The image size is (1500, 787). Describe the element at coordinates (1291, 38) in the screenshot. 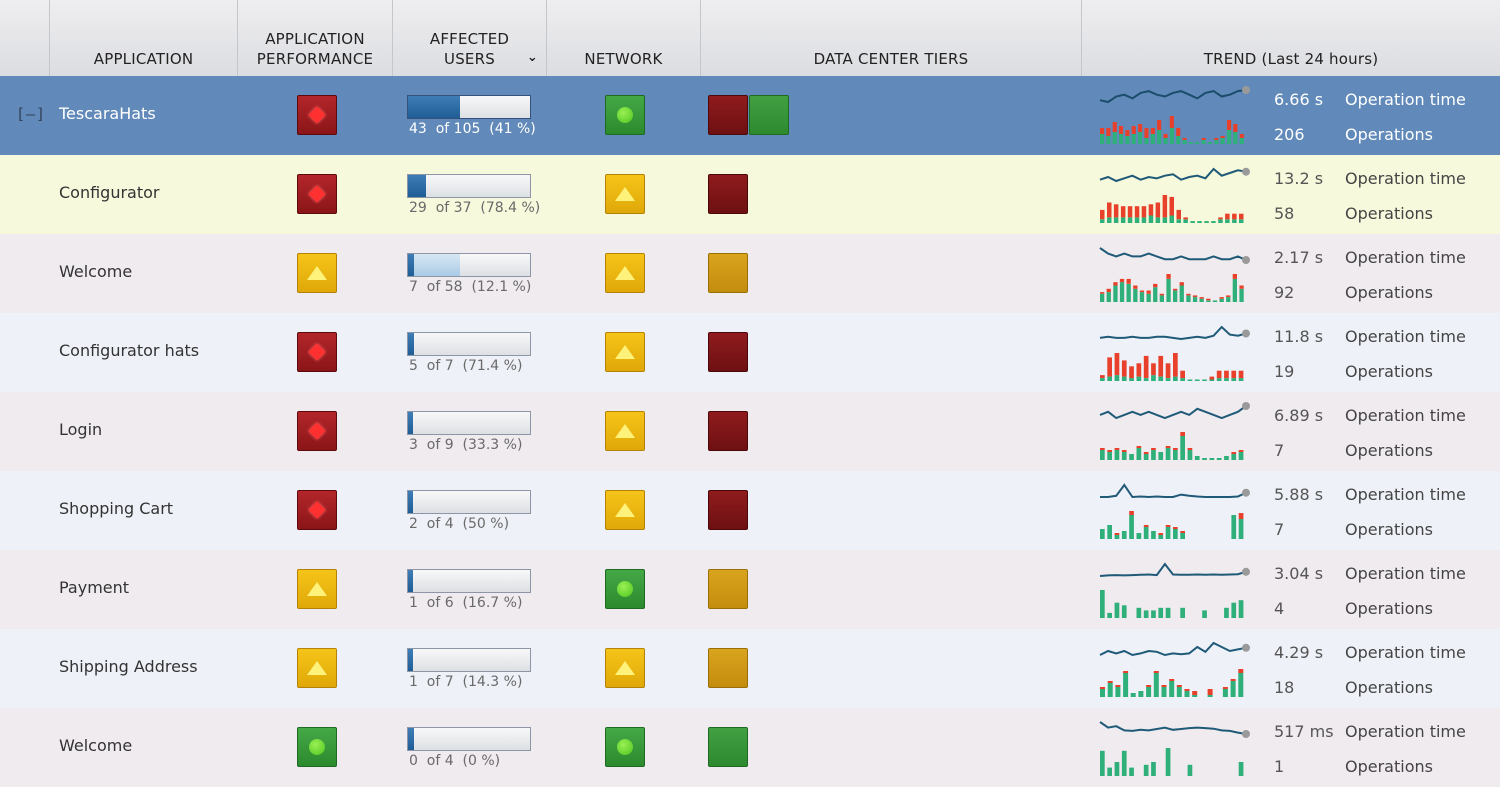

I see `header-trend: TREND (Last 24 hours)` at that location.